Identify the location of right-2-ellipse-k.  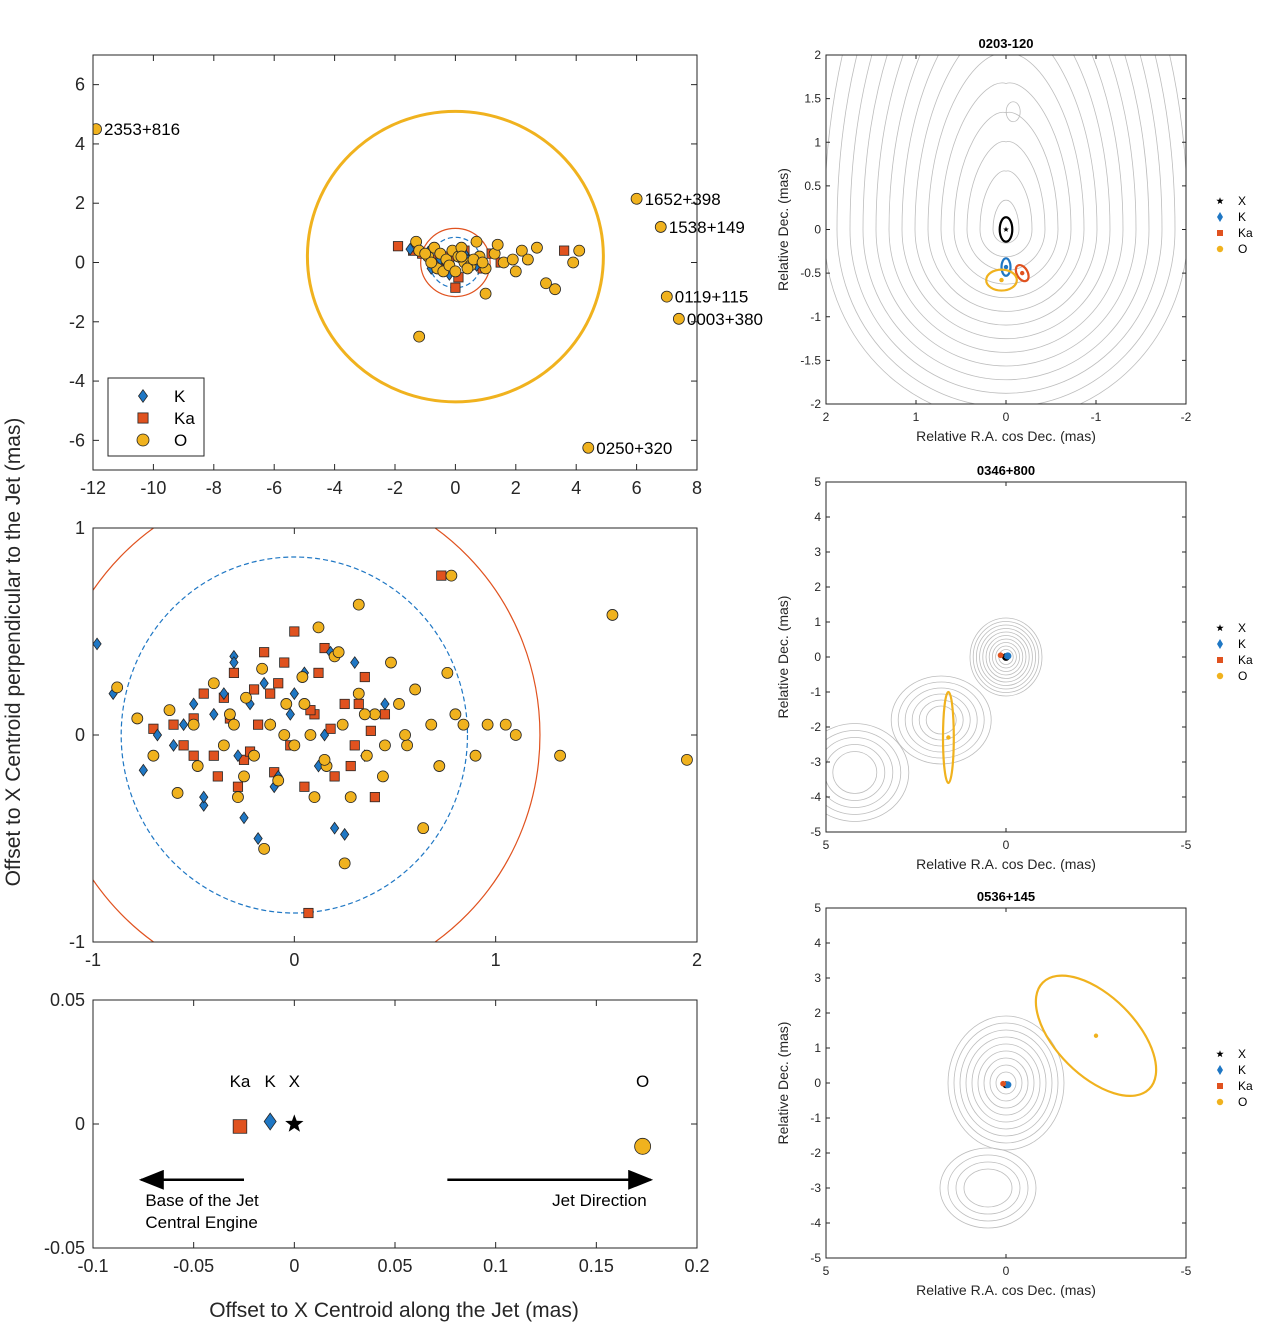
(1008, 656).